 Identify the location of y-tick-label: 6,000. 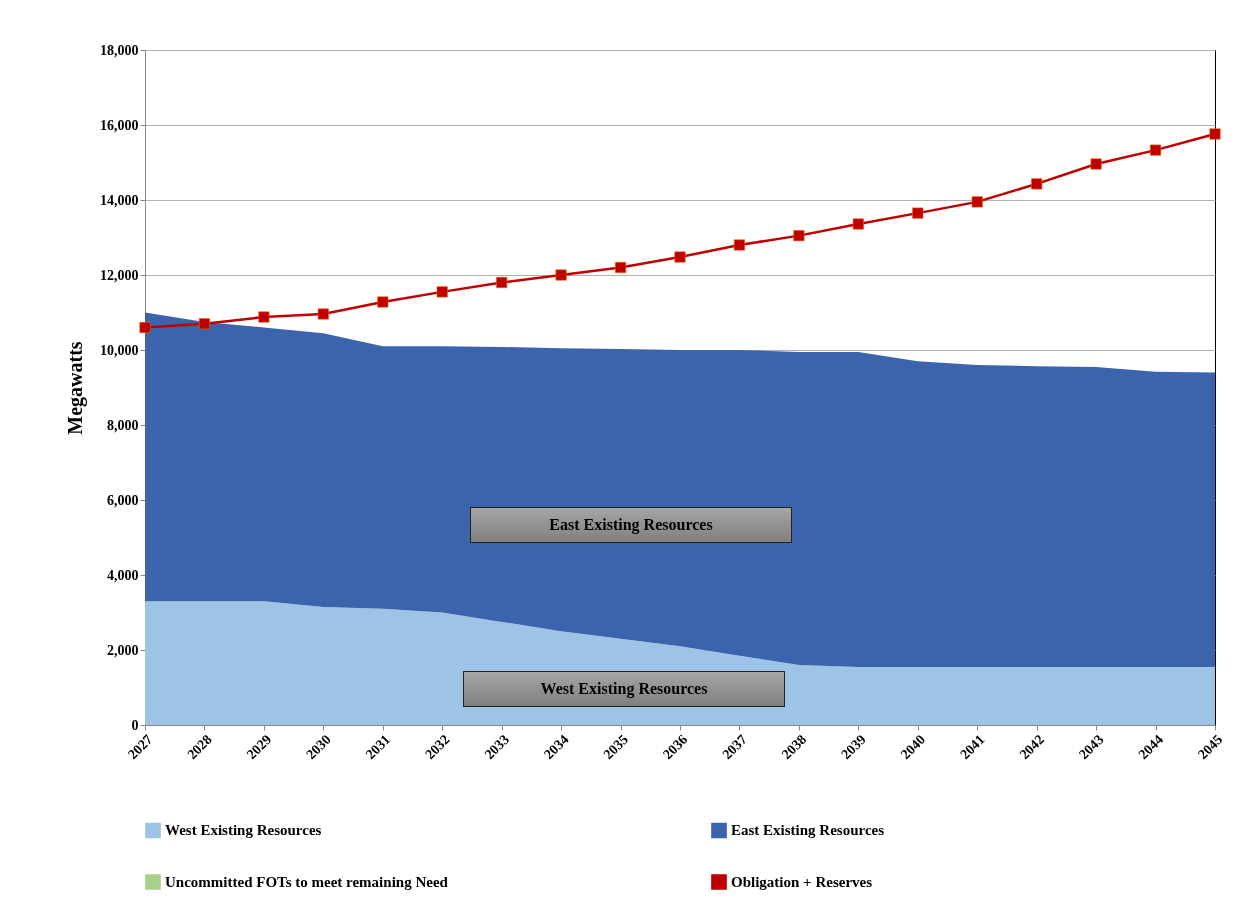
(123, 500).